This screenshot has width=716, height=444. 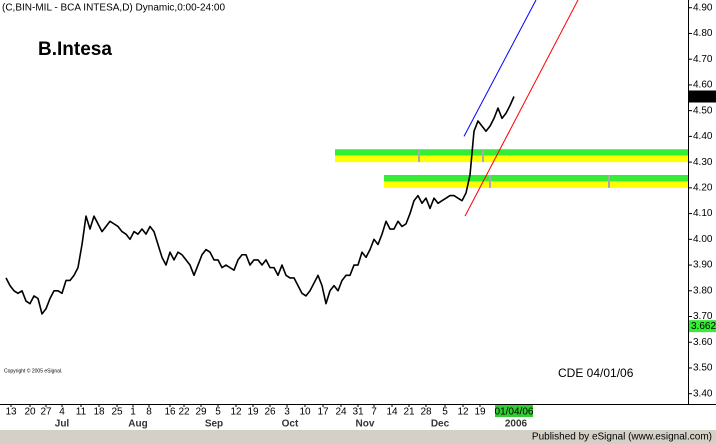 What do you see at coordinates (703, 239) in the screenshot?
I see `y-tick-label: 4.00` at bounding box center [703, 239].